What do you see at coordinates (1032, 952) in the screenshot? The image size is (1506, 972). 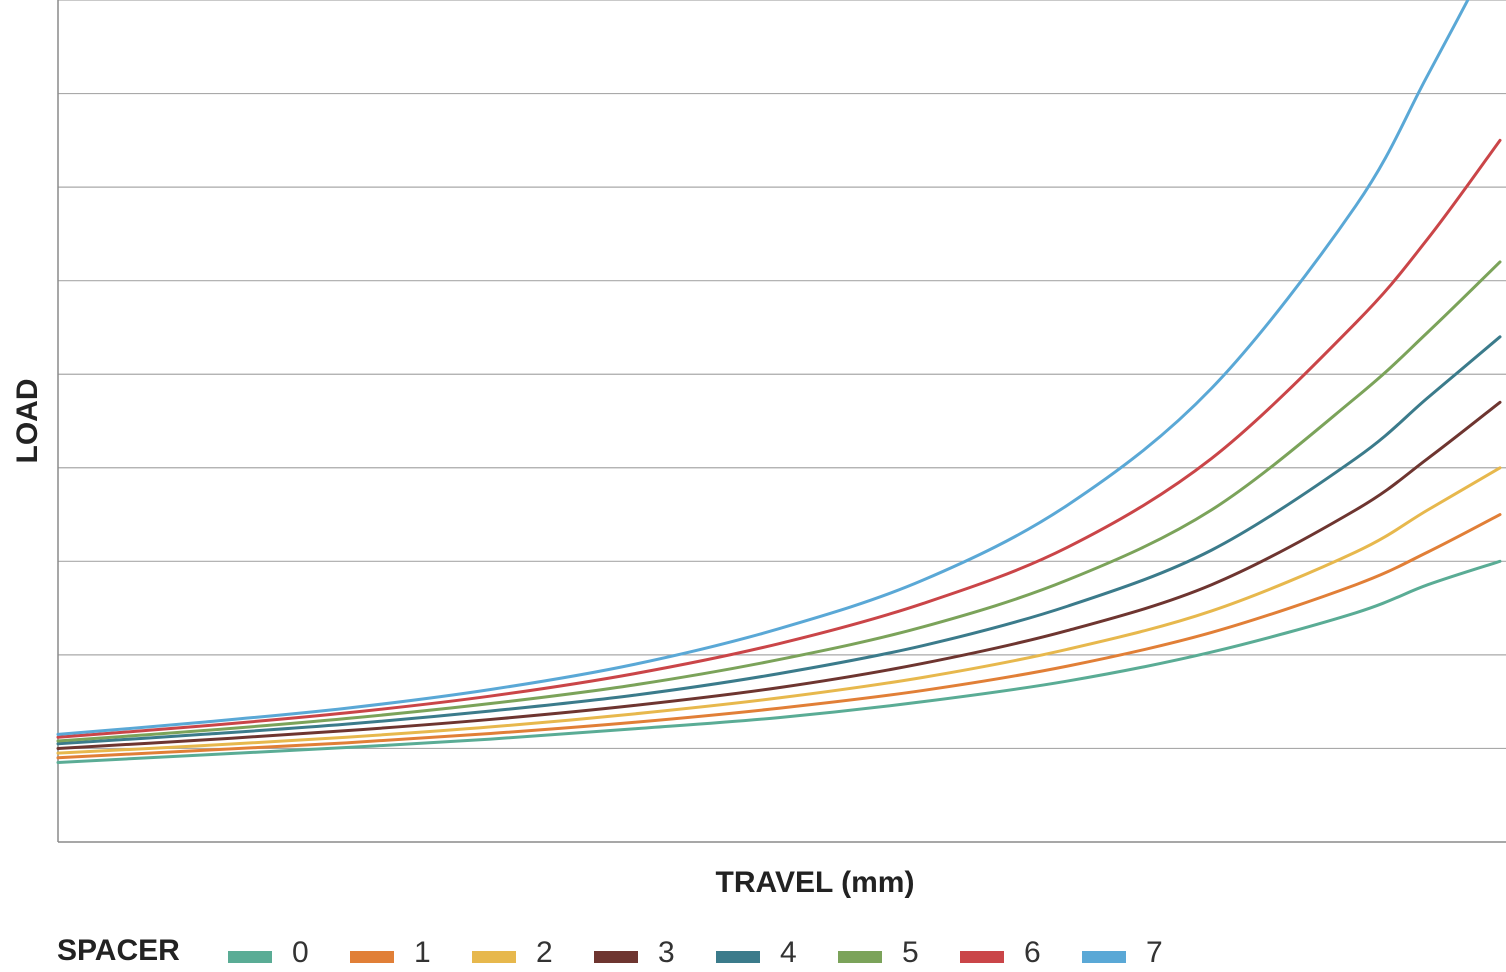 I see `legend-label-6: 6` at bounding box center [1032, 952].